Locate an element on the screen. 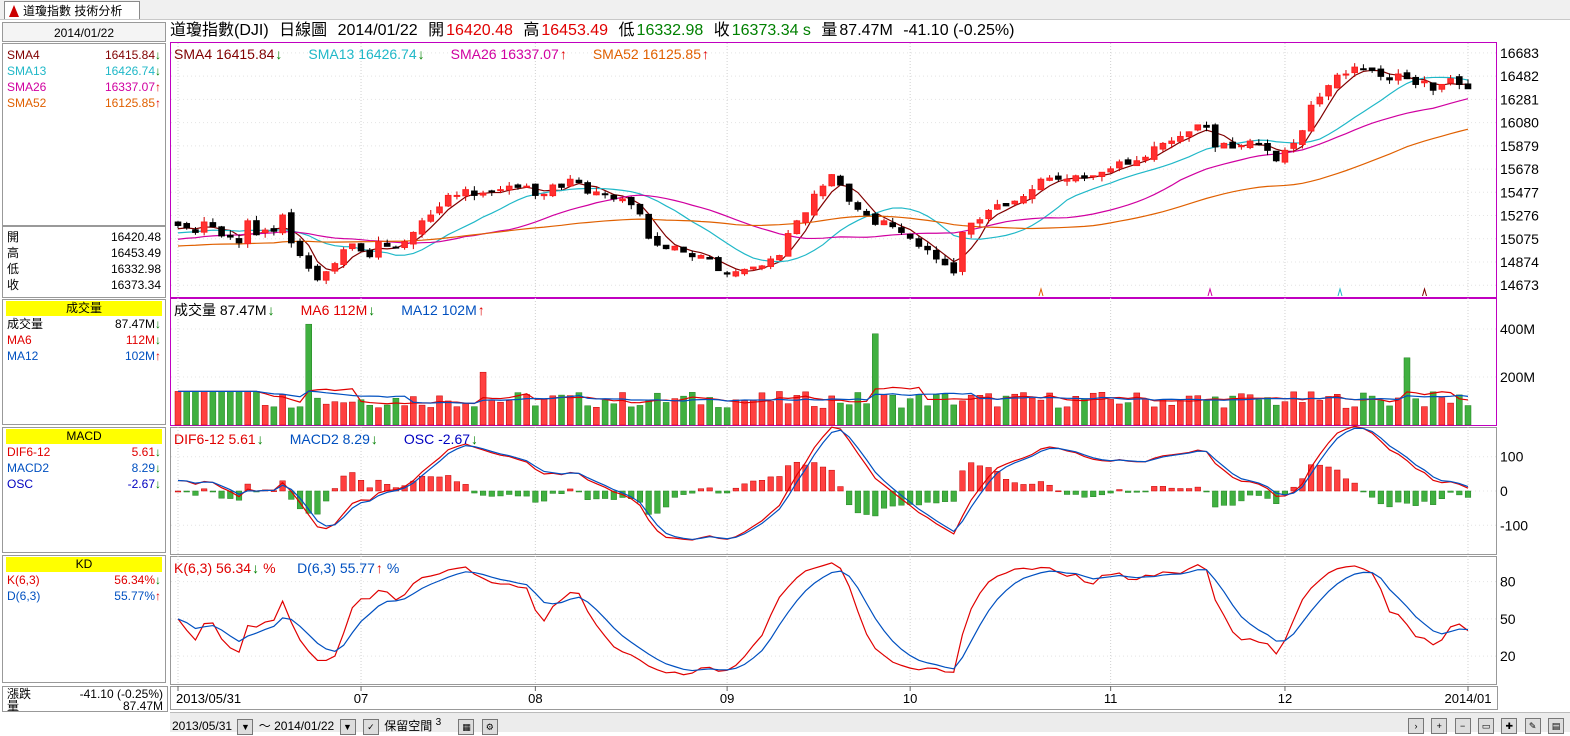 The width and height of the screenshot is (1570, 736). zoom-out-icon: − is located at coordinates (1462, 725).